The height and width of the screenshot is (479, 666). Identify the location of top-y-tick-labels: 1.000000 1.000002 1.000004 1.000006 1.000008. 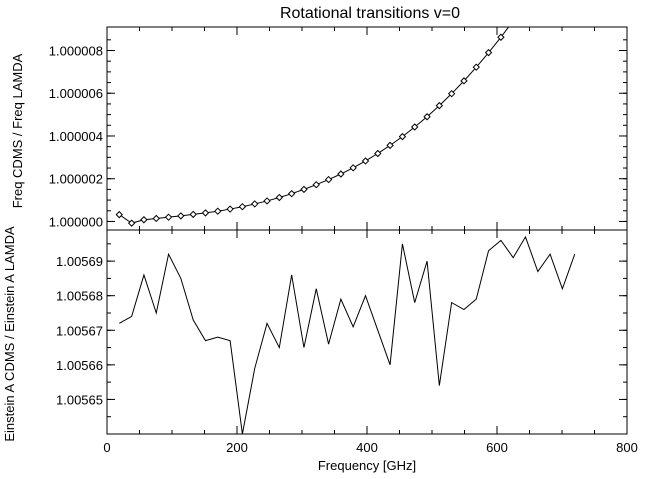
(76, 137).